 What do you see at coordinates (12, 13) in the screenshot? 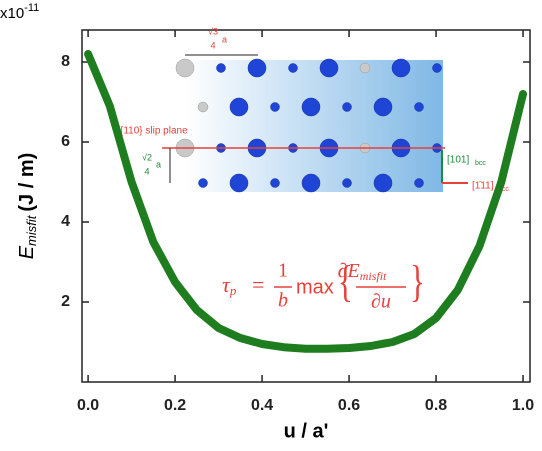
I see `multiplier-base: x10` at bounding box center [12, 13].